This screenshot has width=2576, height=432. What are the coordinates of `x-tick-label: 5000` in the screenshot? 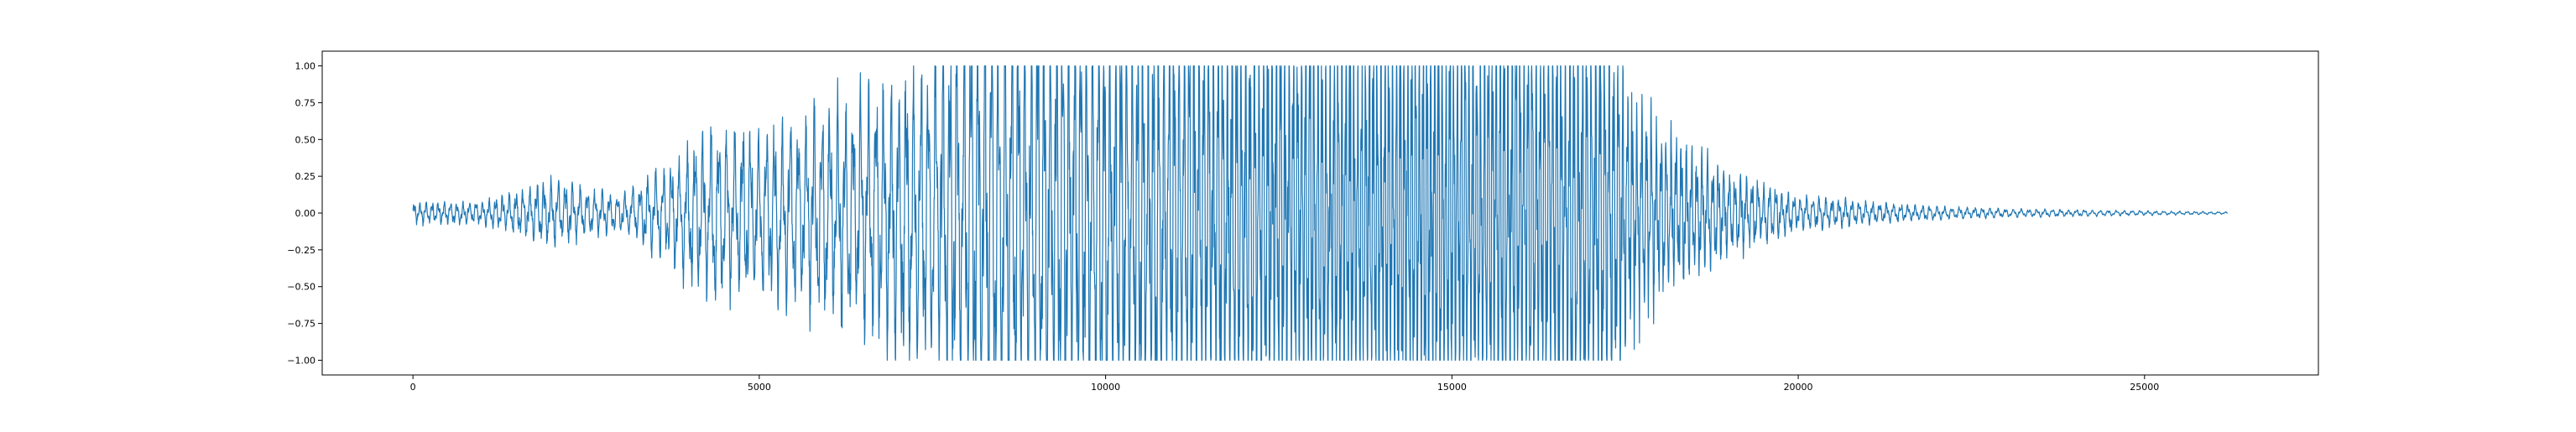 It's located at (759, 387).